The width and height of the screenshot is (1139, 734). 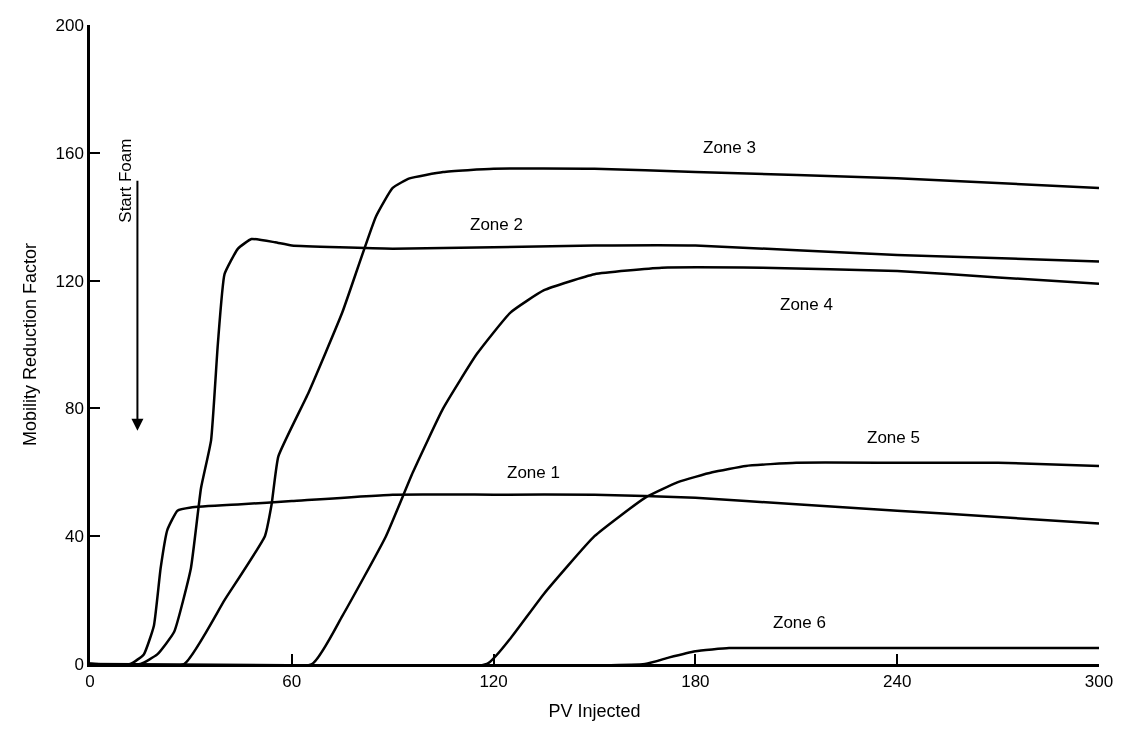 What do you see at coordinates (806, 304) in the screenshot?
I see `series-label: Zone 4` at bounding box center [806, 304].